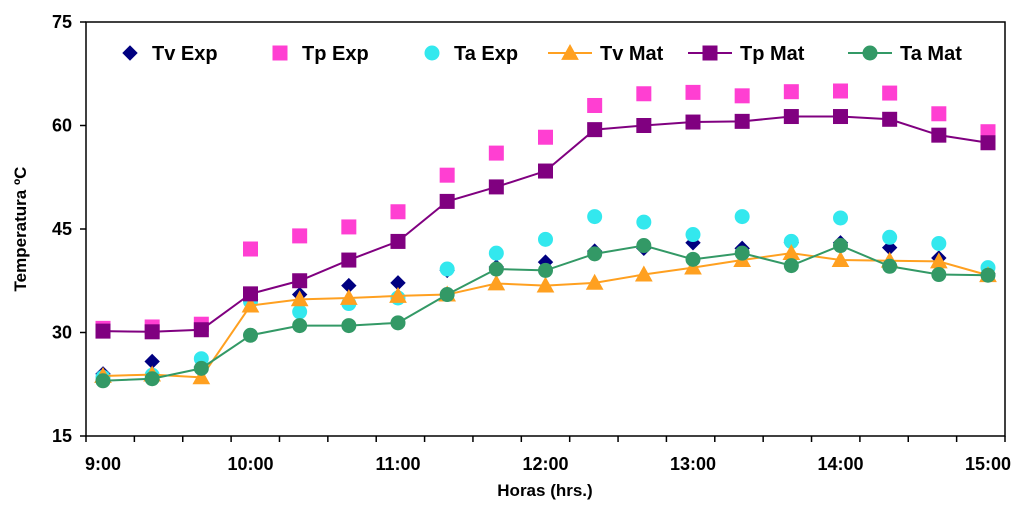 The height and width of the screenshot is (506, 1034). I want to click on y-tick-label: 15, so click(62, 436).